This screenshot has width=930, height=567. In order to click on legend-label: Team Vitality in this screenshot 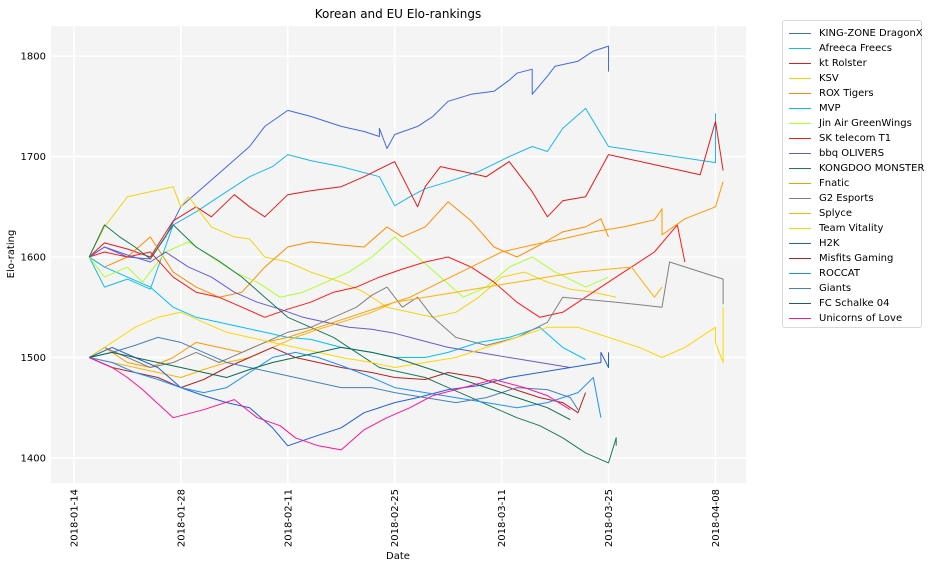, I will do `click(851, 228)`.